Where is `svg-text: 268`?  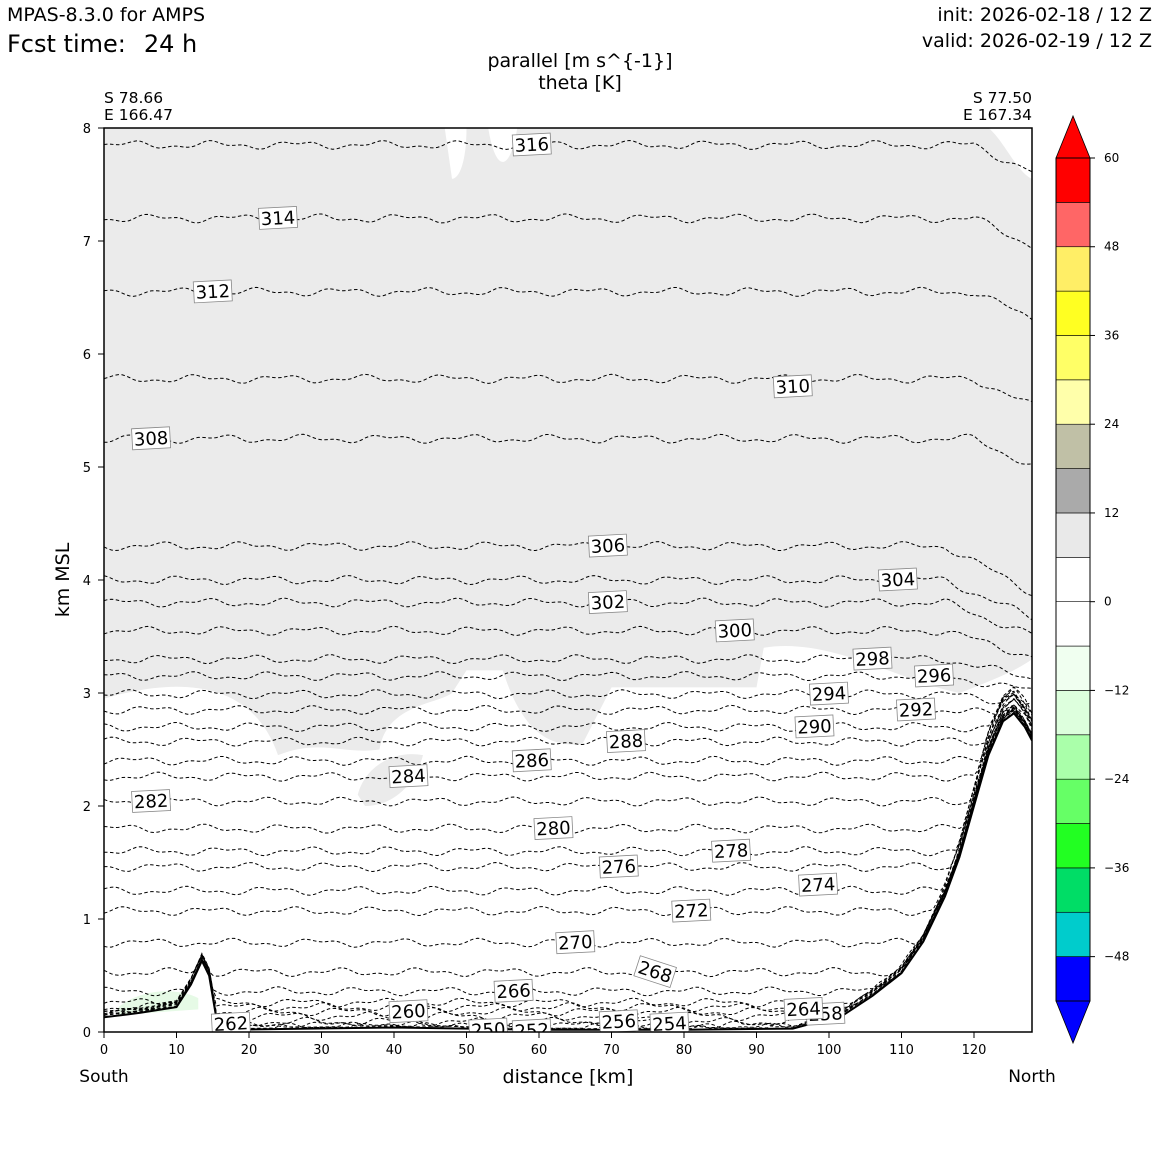
svg-text: 268 is located at coordinates (654, 972).